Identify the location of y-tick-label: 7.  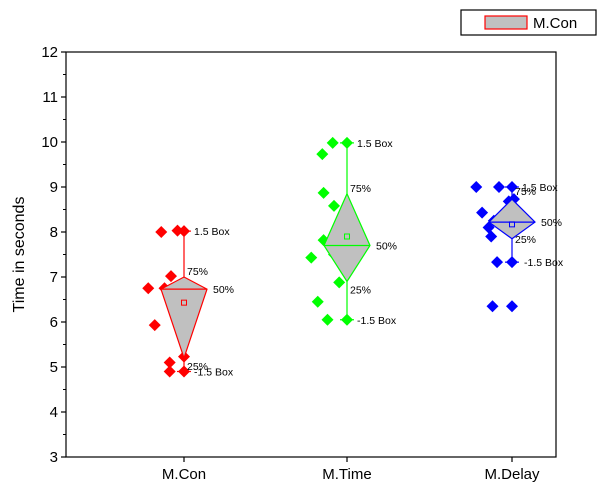
(54, 277).